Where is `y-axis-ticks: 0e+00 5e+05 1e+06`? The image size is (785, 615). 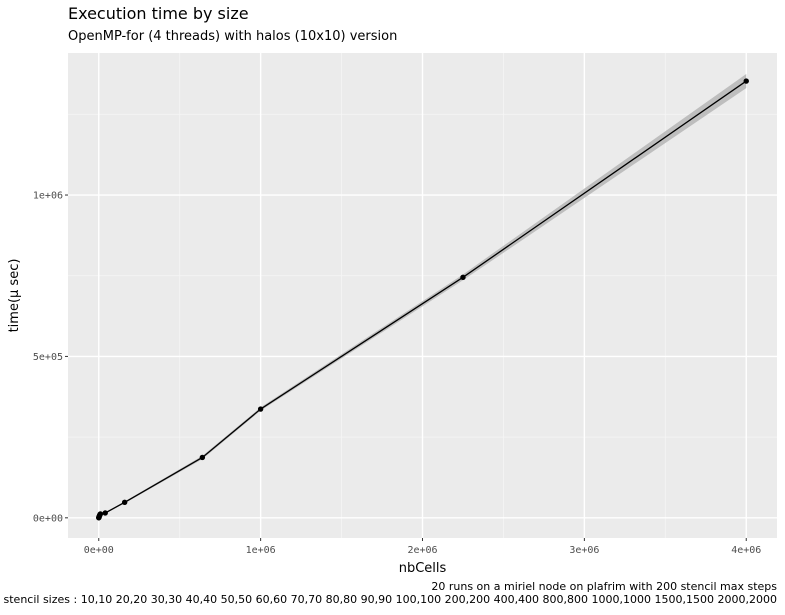 y-axis-ticks: 0e+00 5e+05 1e+06 is located at coordinates (50, 357).